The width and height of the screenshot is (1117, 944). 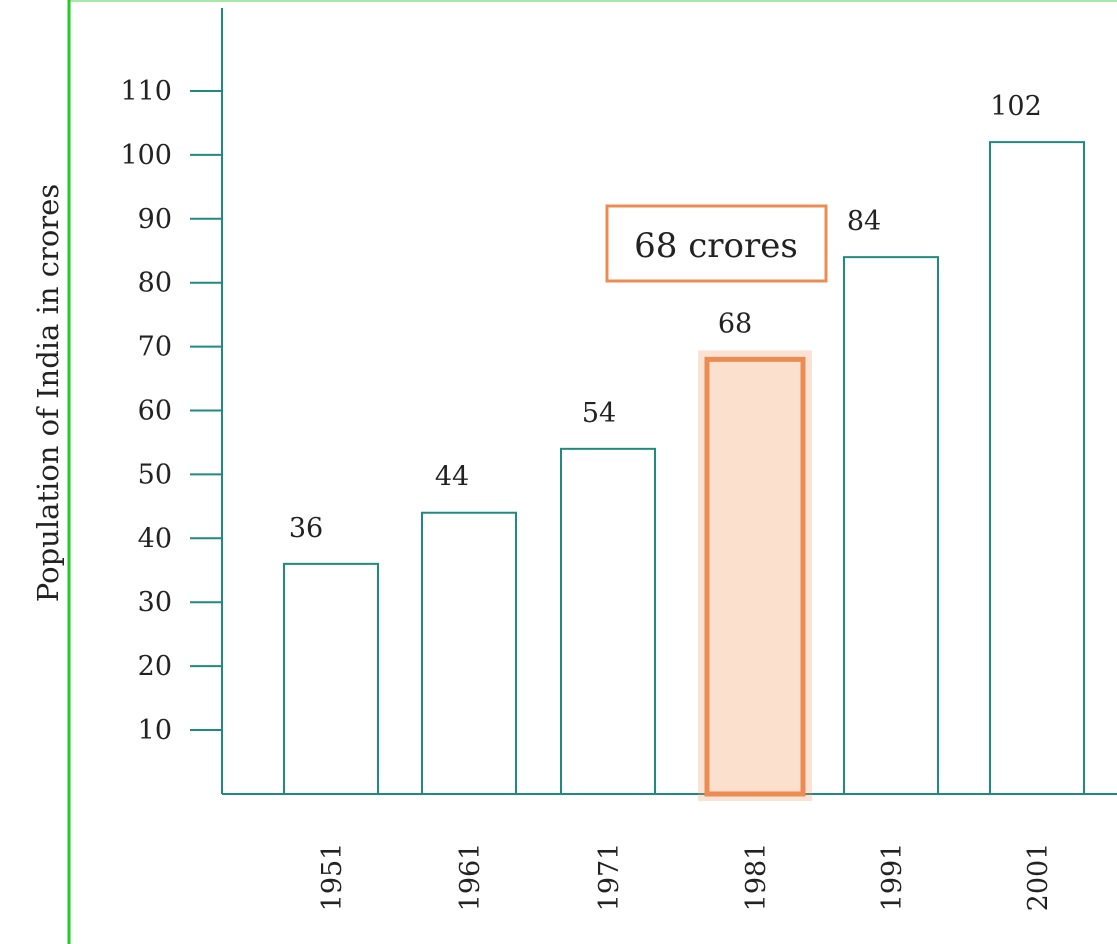 What do you see at coordinates (864, 221) in the screenshot?
I see `bar-value-label: 84` at bounding box center [864, 221].